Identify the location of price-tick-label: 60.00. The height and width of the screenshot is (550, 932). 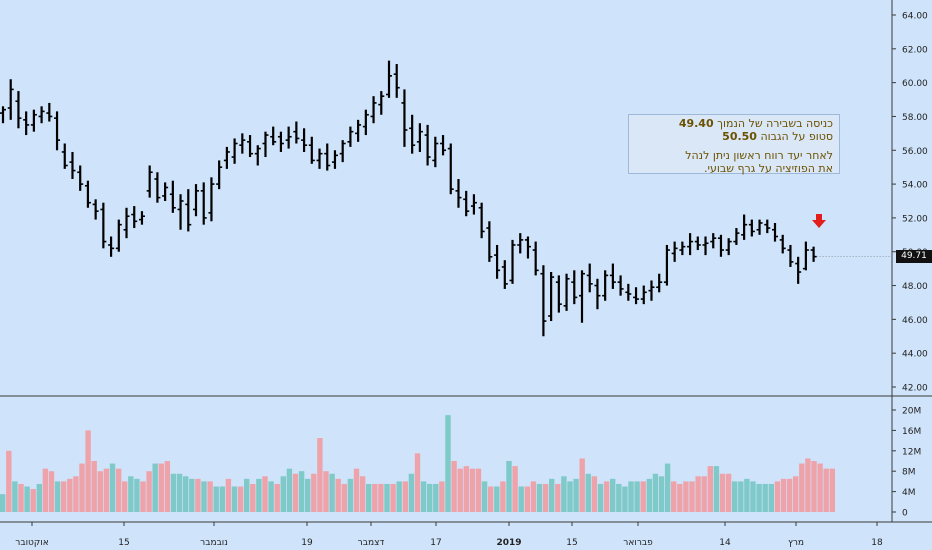
(915, 84).